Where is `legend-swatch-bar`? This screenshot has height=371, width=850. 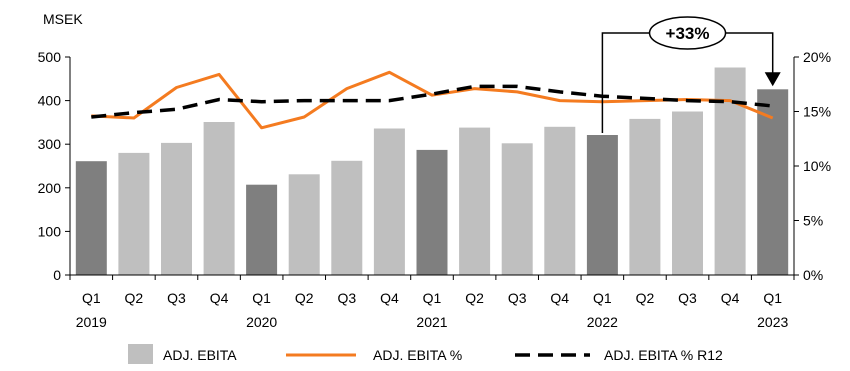 legend-swatch-bar is located at coordinates (140, 354).